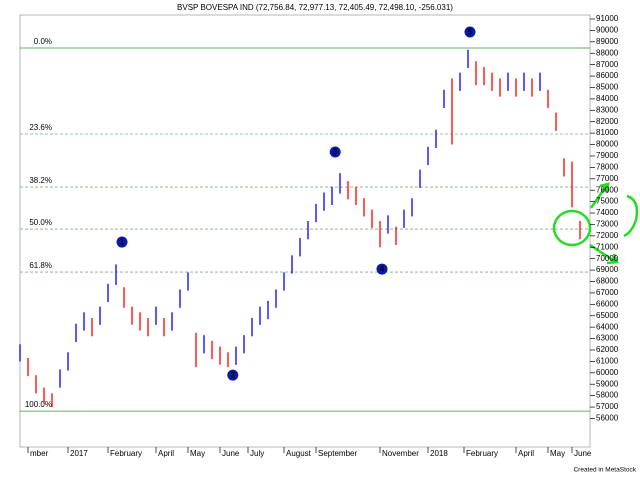 The width and height of the screenshot is (640, 481). What do you see at coordinates (607, 155) in the screenshot?
I see `y-tick-label: 79000` at bounding box center [607, 155].